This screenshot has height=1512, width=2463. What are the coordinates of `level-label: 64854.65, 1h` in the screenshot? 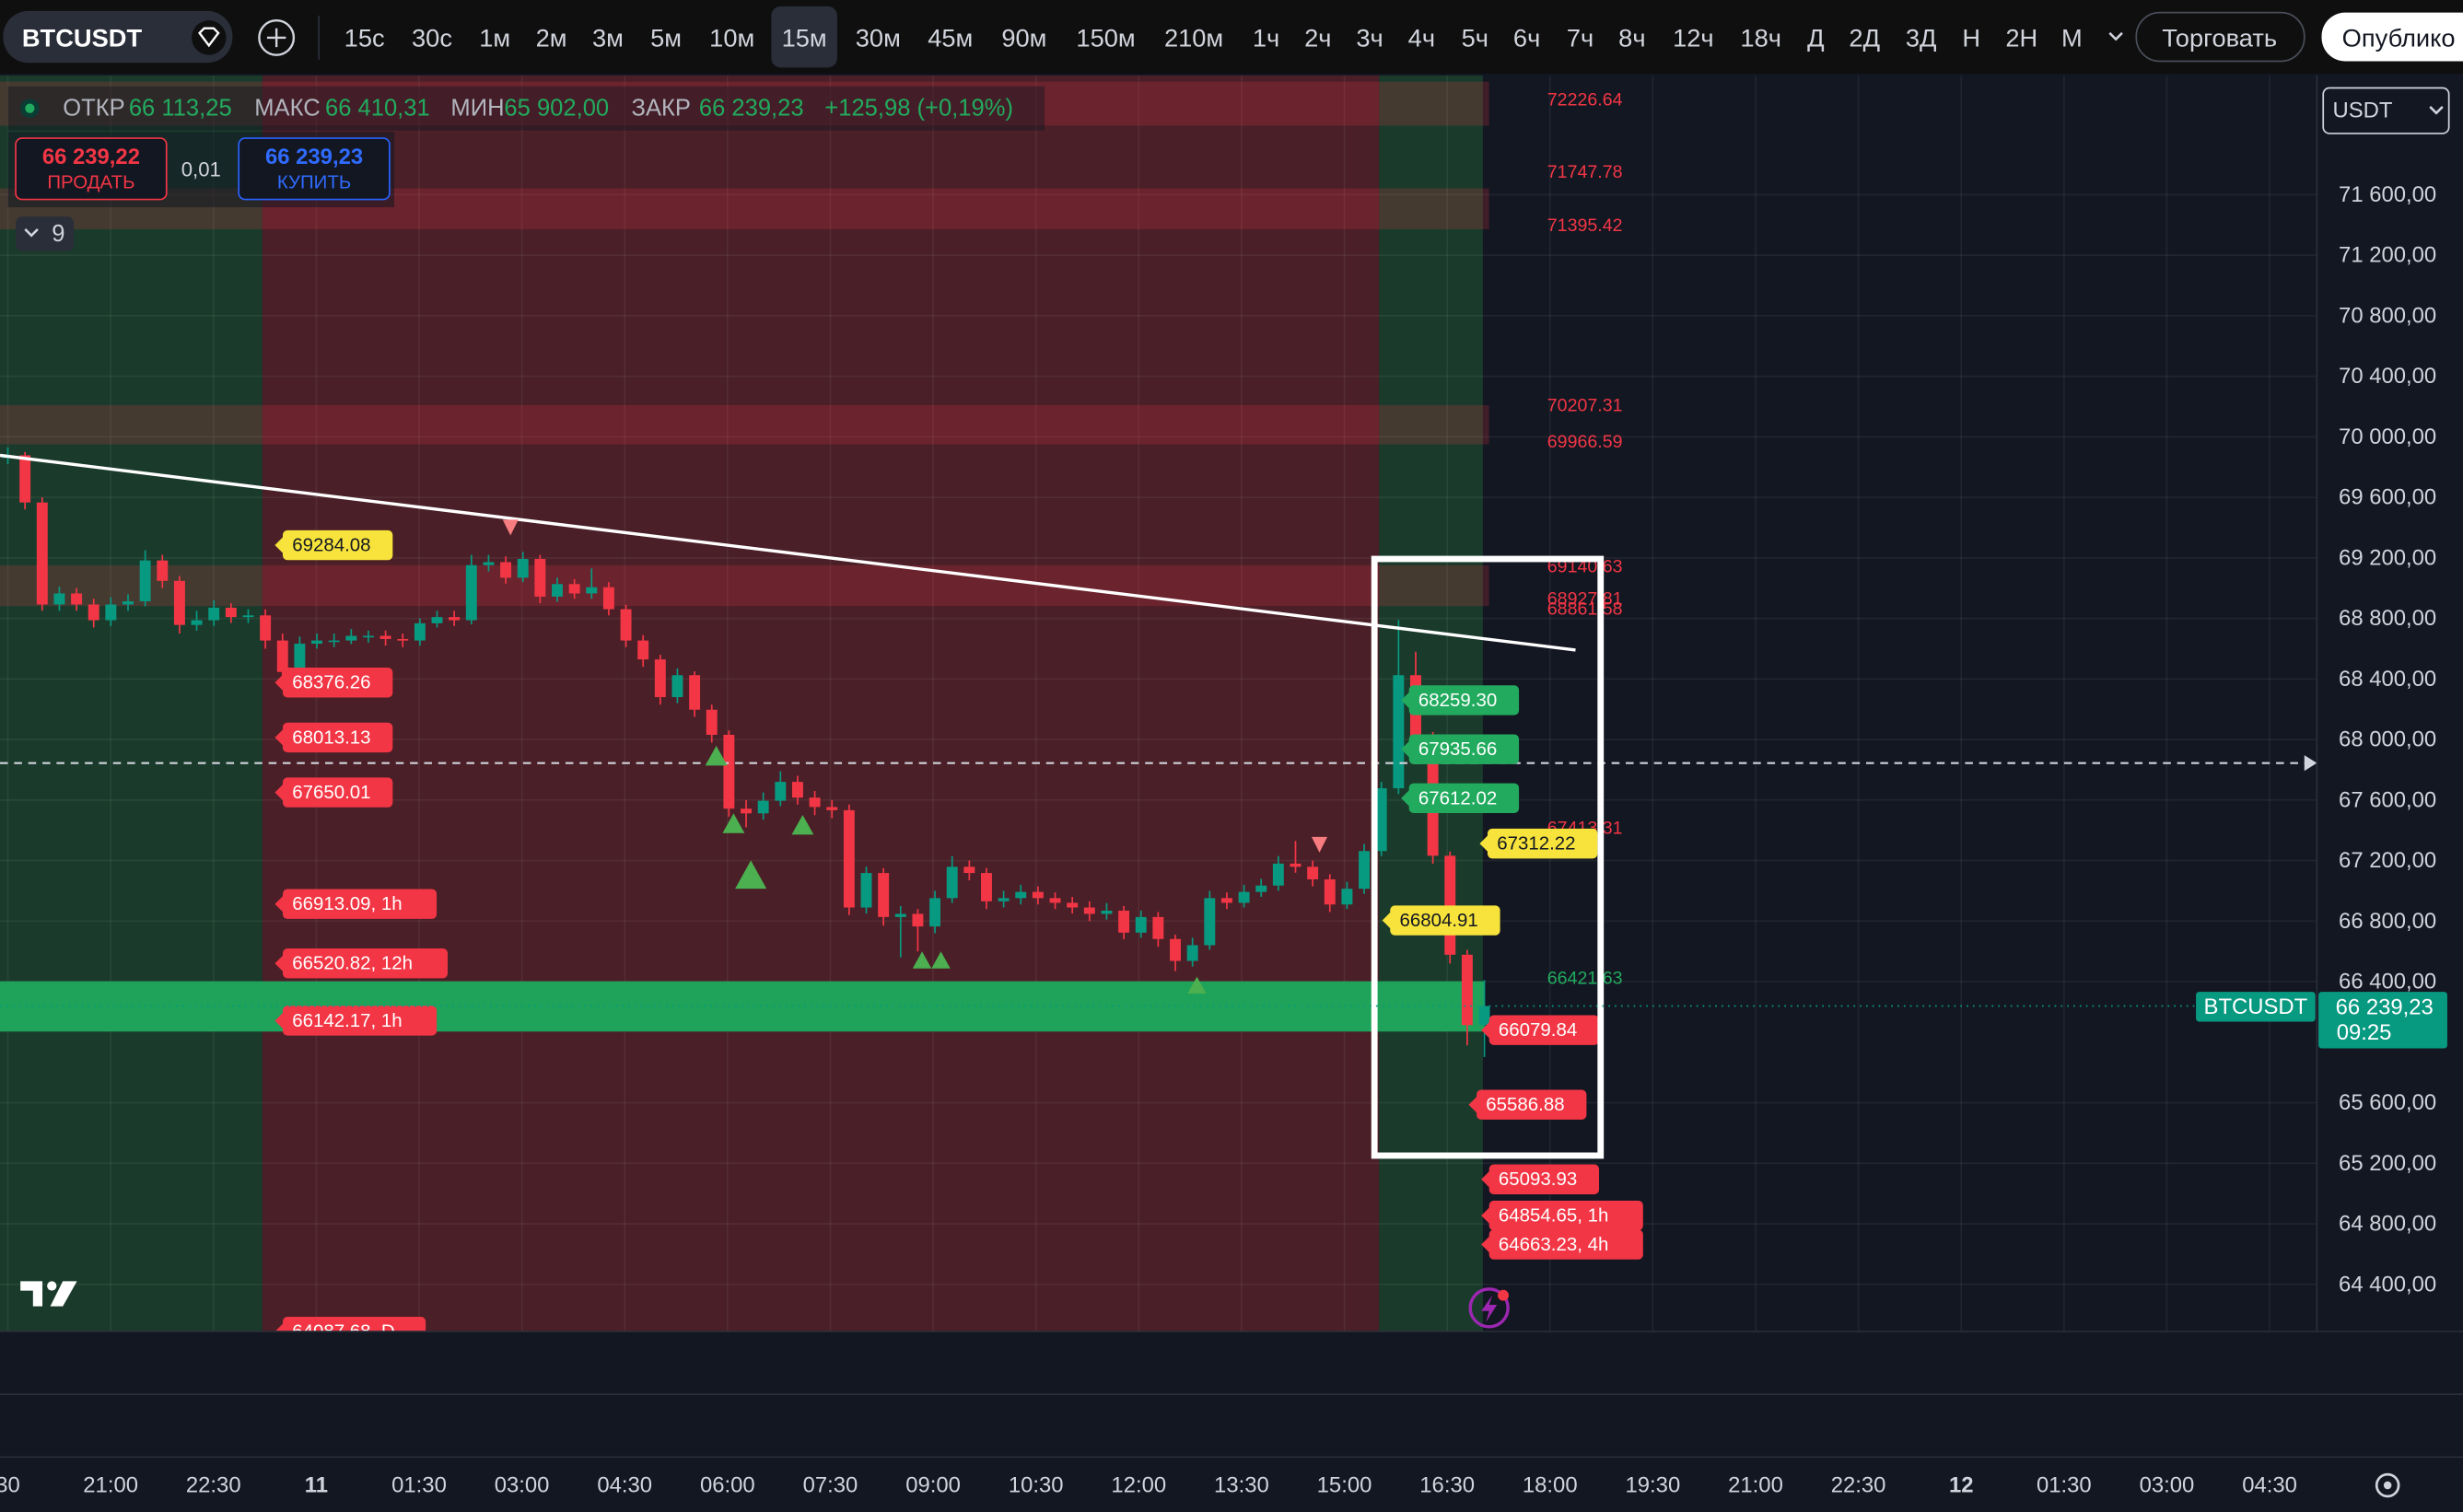 It's located at (1554, 1216).